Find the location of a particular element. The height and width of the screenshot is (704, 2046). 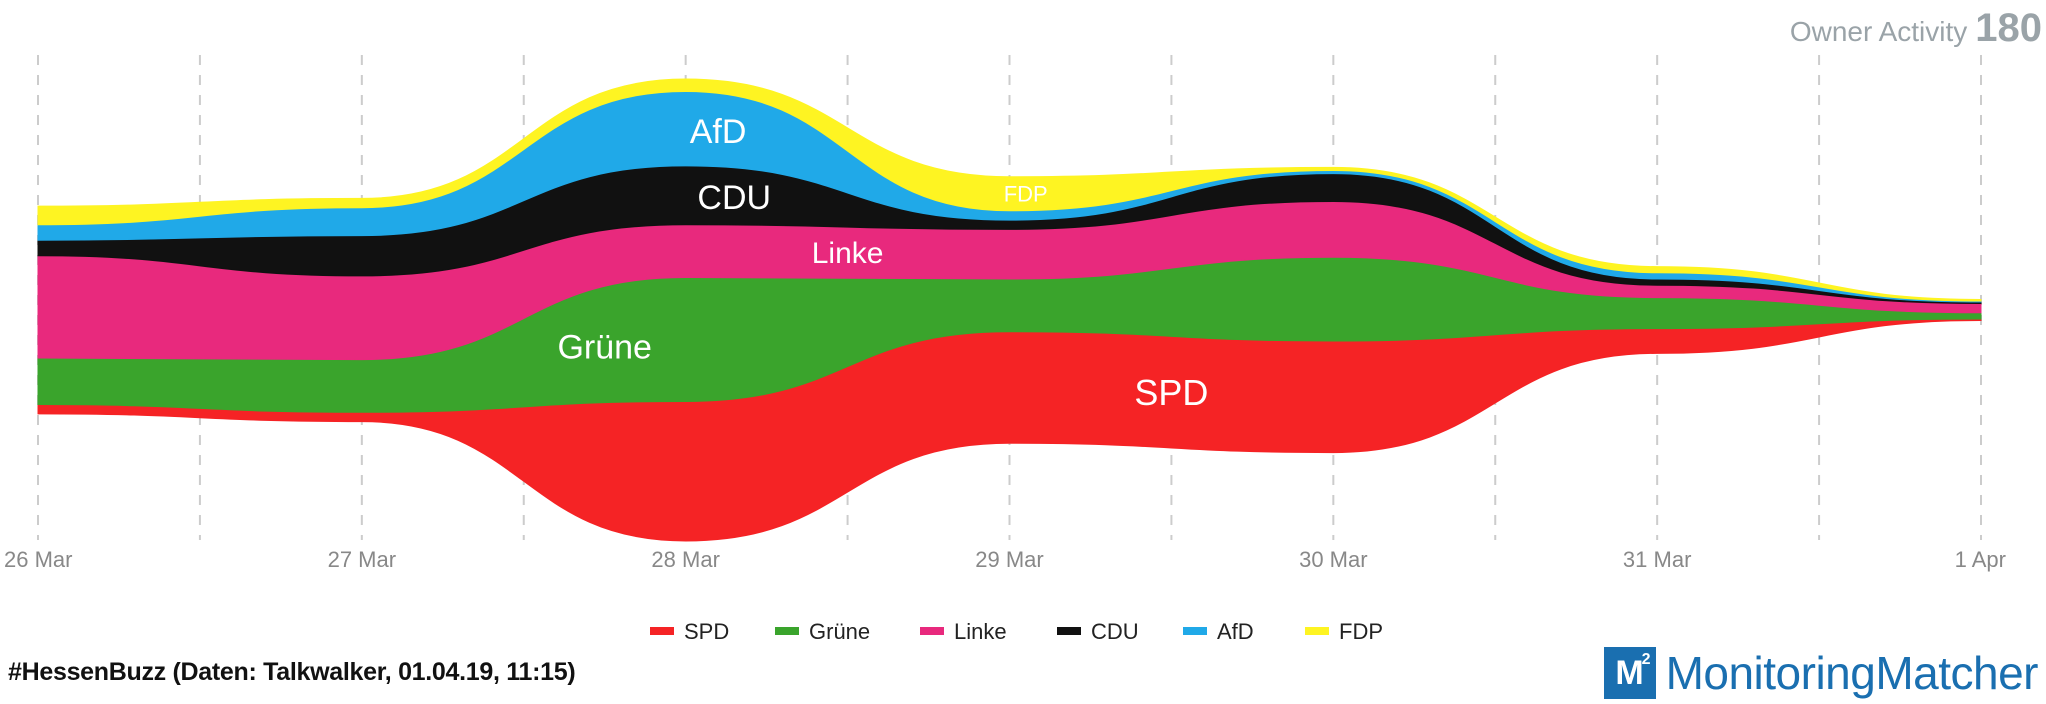

legend-label: SPD is located at coordinates (706, 631).